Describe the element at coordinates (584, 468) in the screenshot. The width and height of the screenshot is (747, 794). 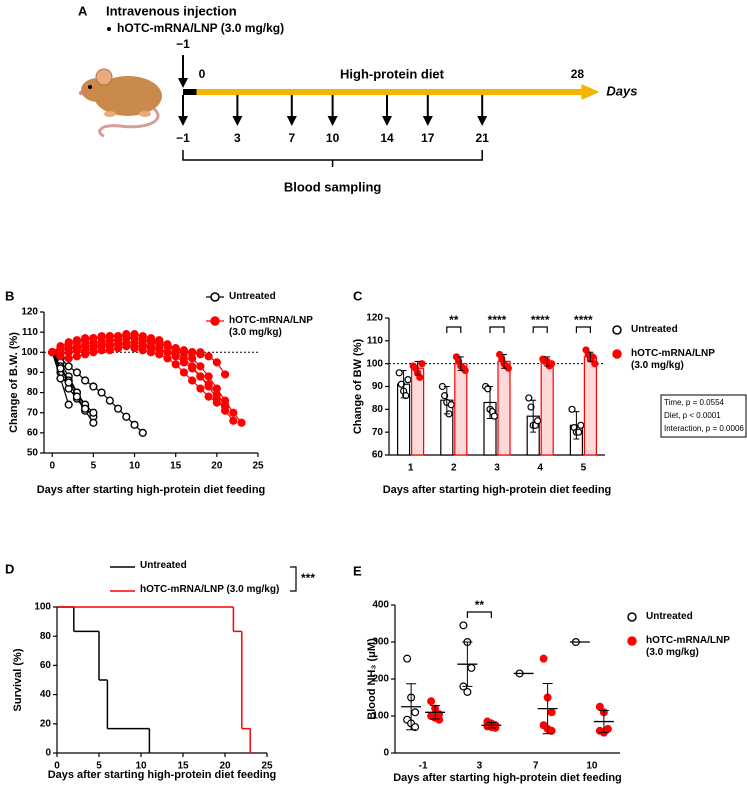
I see `x-tick-label: 5` at that location.